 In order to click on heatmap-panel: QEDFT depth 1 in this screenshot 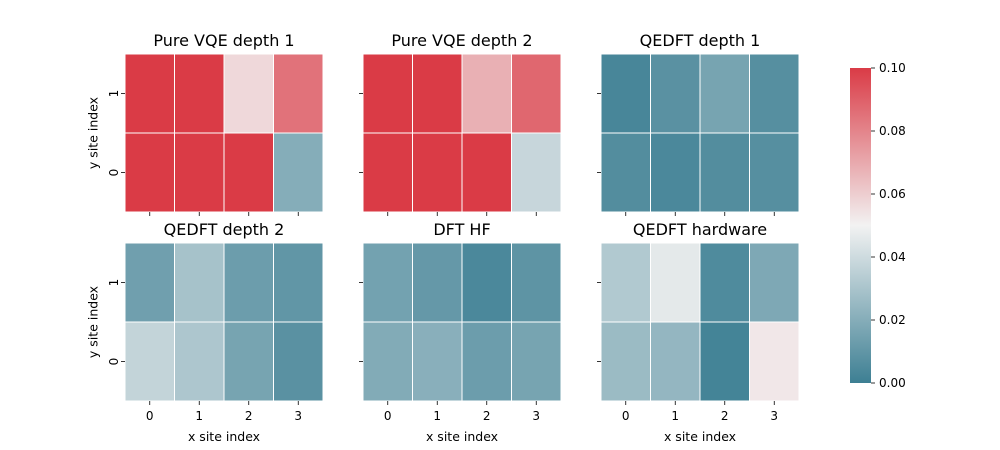, I will do `click(698, 123)`.